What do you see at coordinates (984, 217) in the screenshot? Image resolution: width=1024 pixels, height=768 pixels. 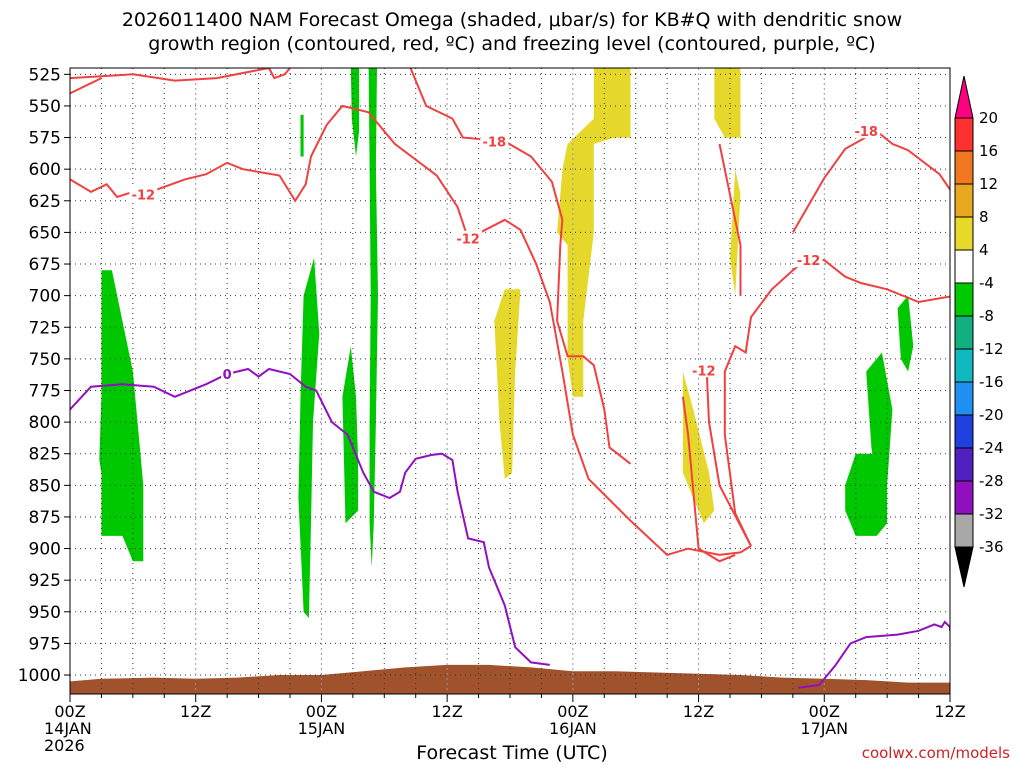 I see `colorbar-label-3: 8` at bounding box center [984, 217].